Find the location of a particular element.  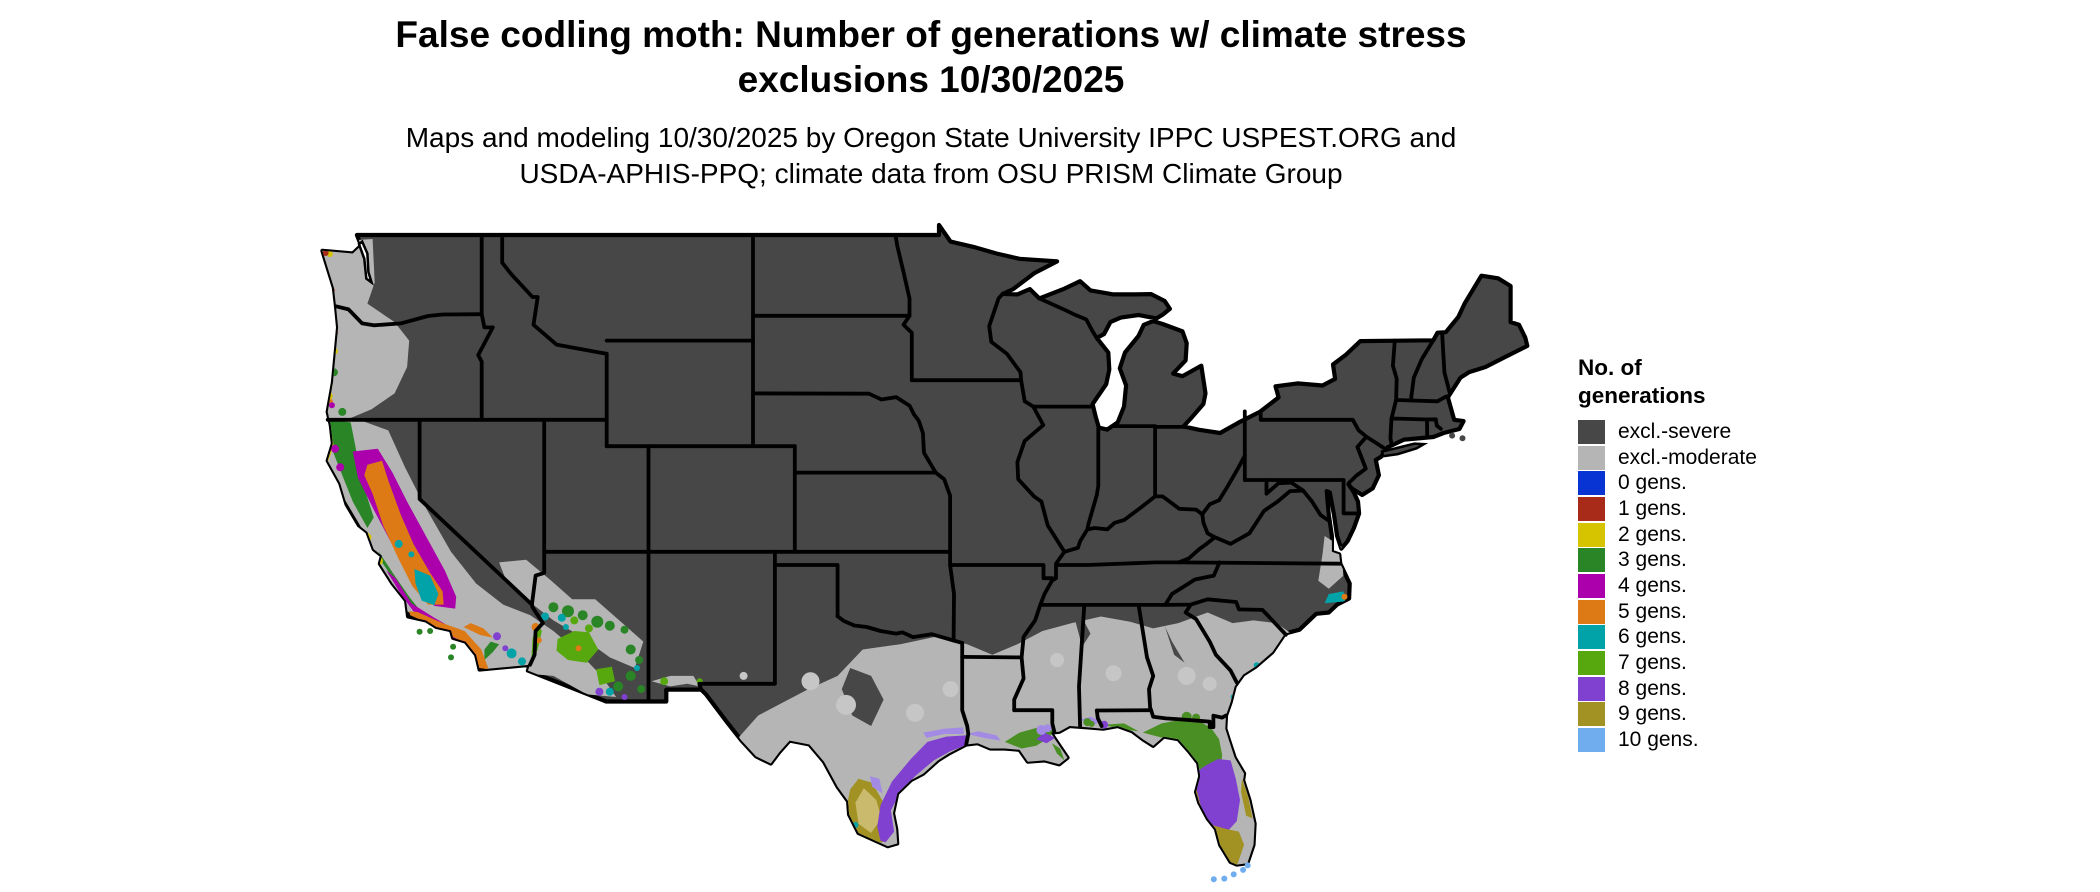

legend-title-line-2: generations is located at coordinates (1642, 395).